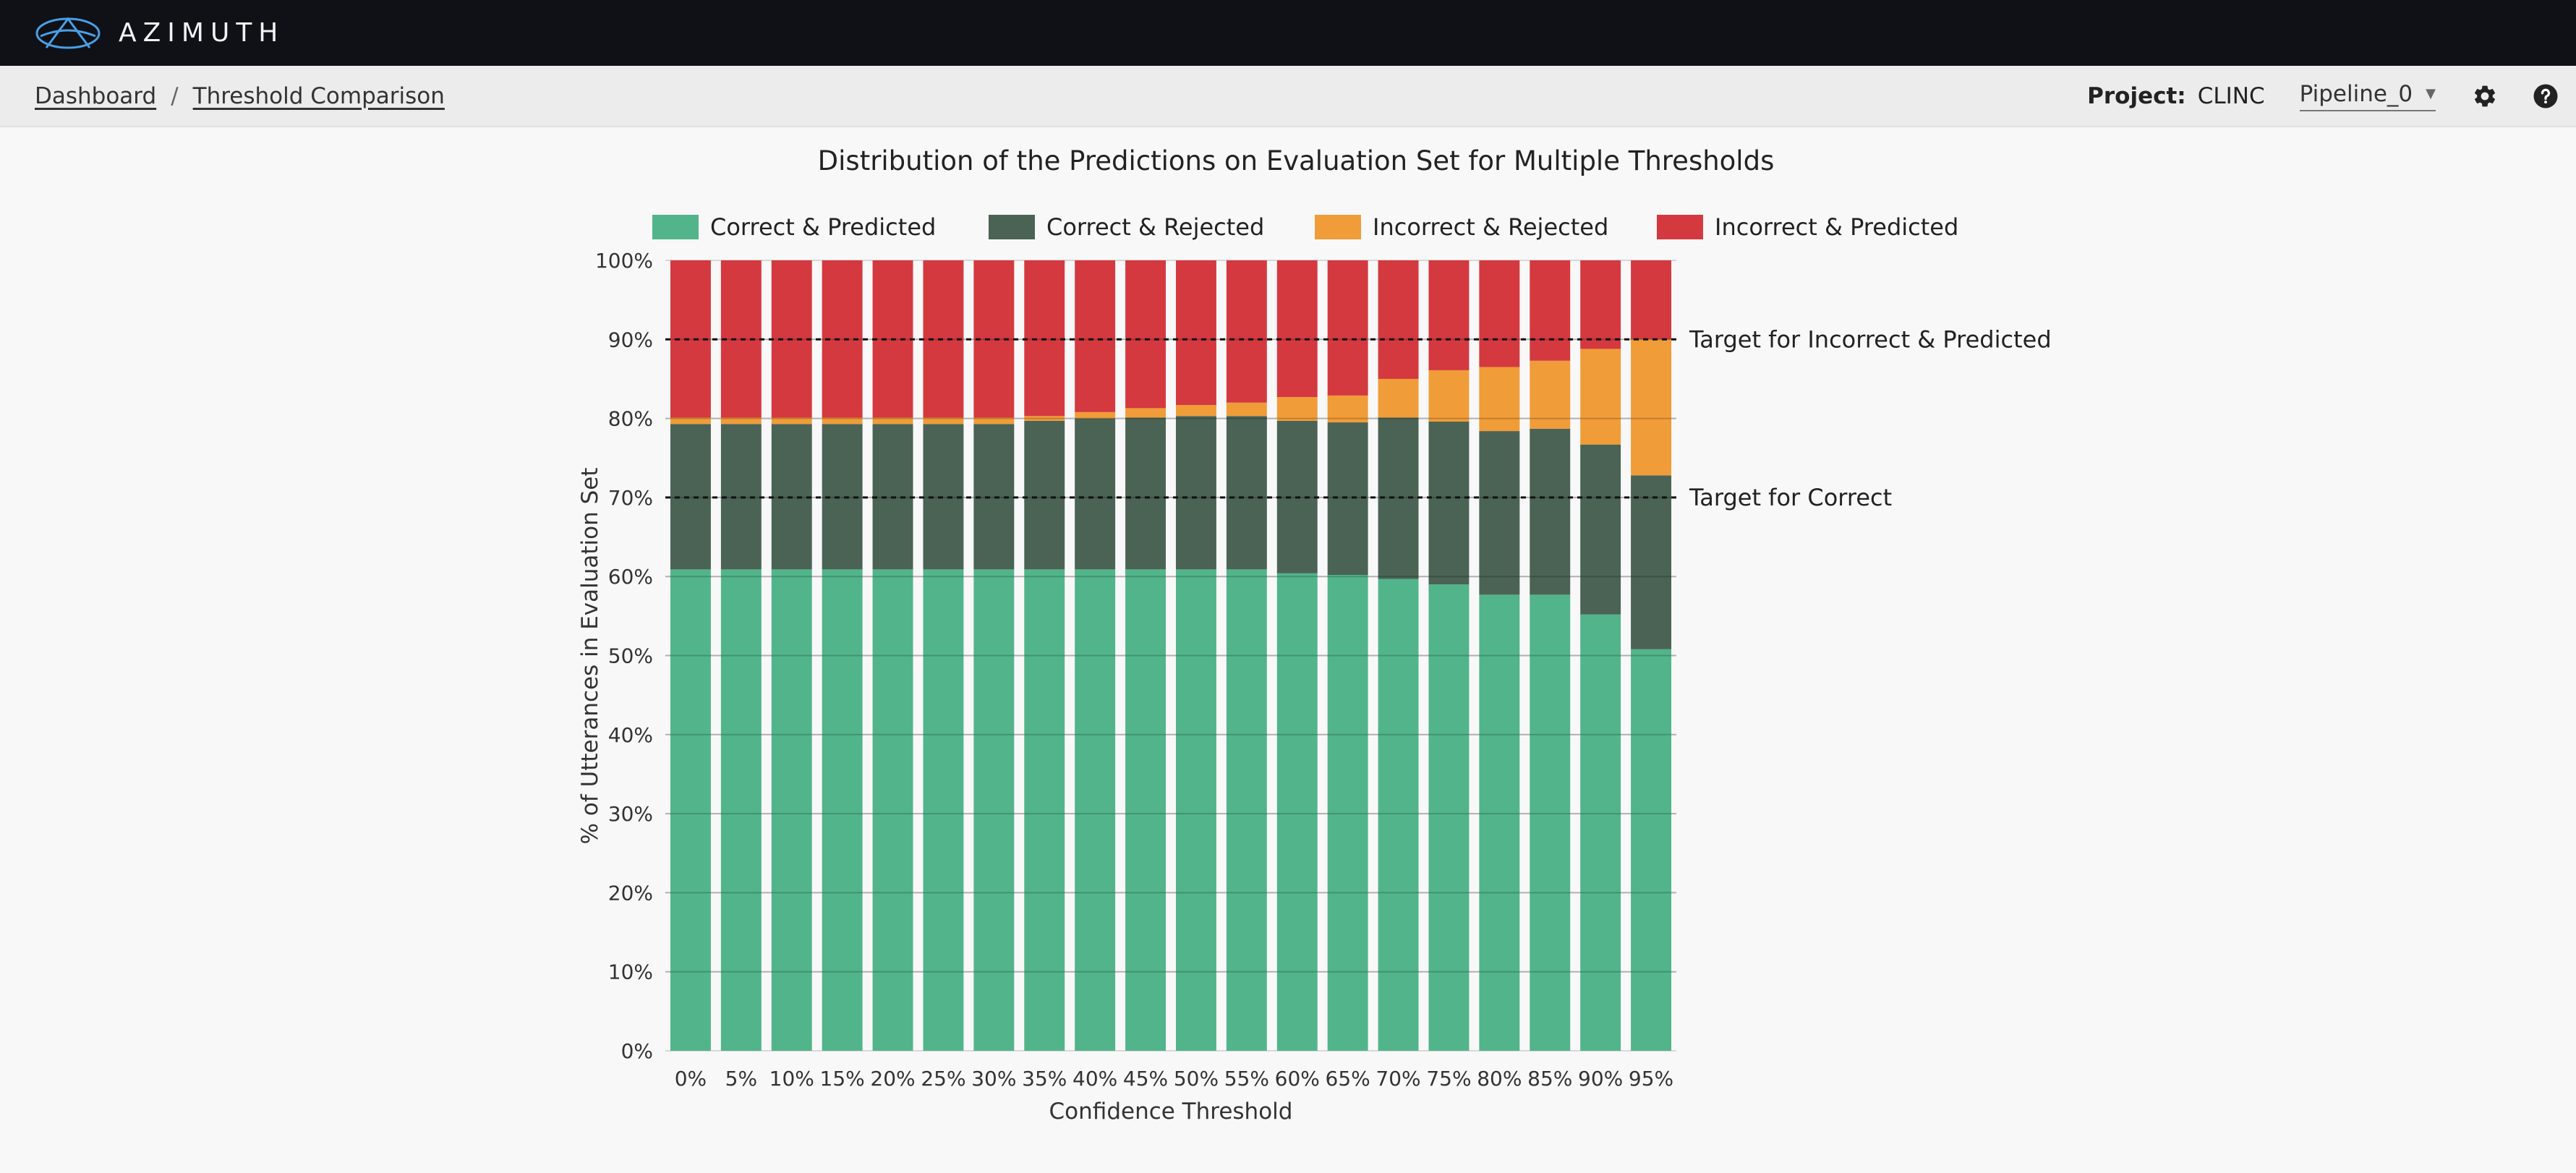 This screenshot has height=1173, width=2576. Describe the element at coordinates (630, 656) in the screenshot. I see `y-tick-label: 50%` at that location.